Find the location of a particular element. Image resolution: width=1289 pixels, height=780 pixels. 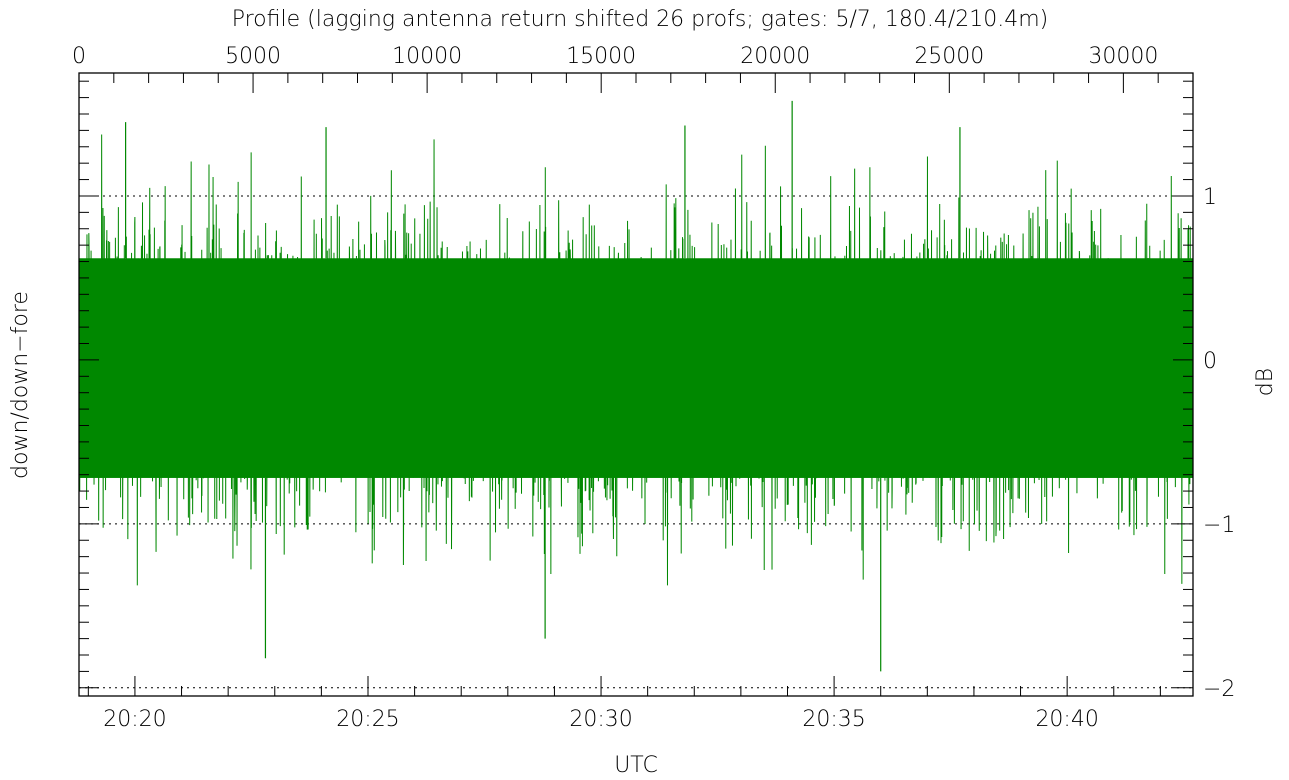

x-top-tick-label: 15000 is located at coordinates (601, 56).